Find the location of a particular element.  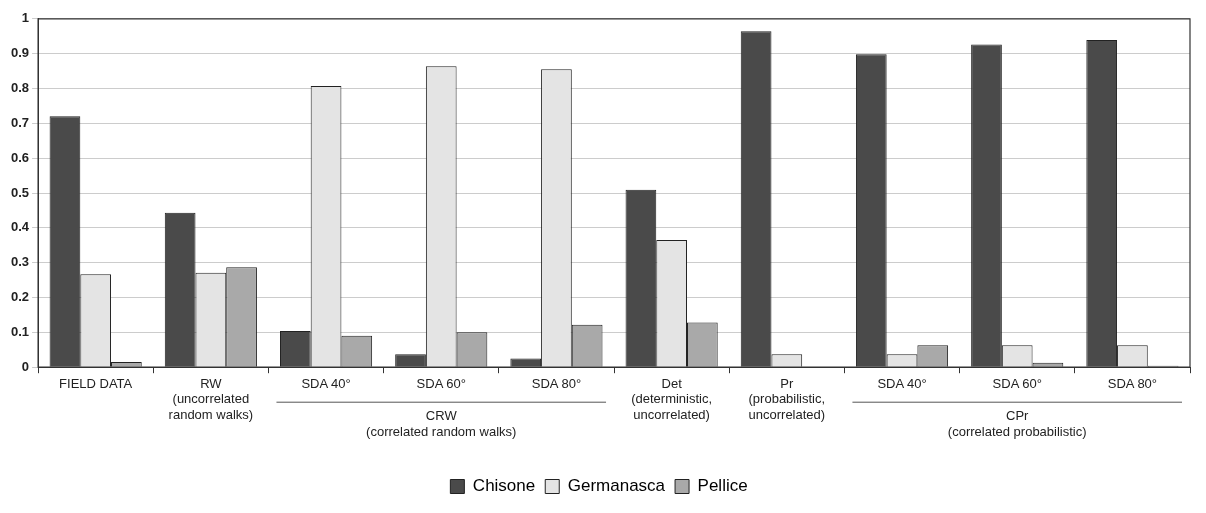

x-tick-label: Det (deterministic, uncorrelated) is located at coordinates (672, 398).